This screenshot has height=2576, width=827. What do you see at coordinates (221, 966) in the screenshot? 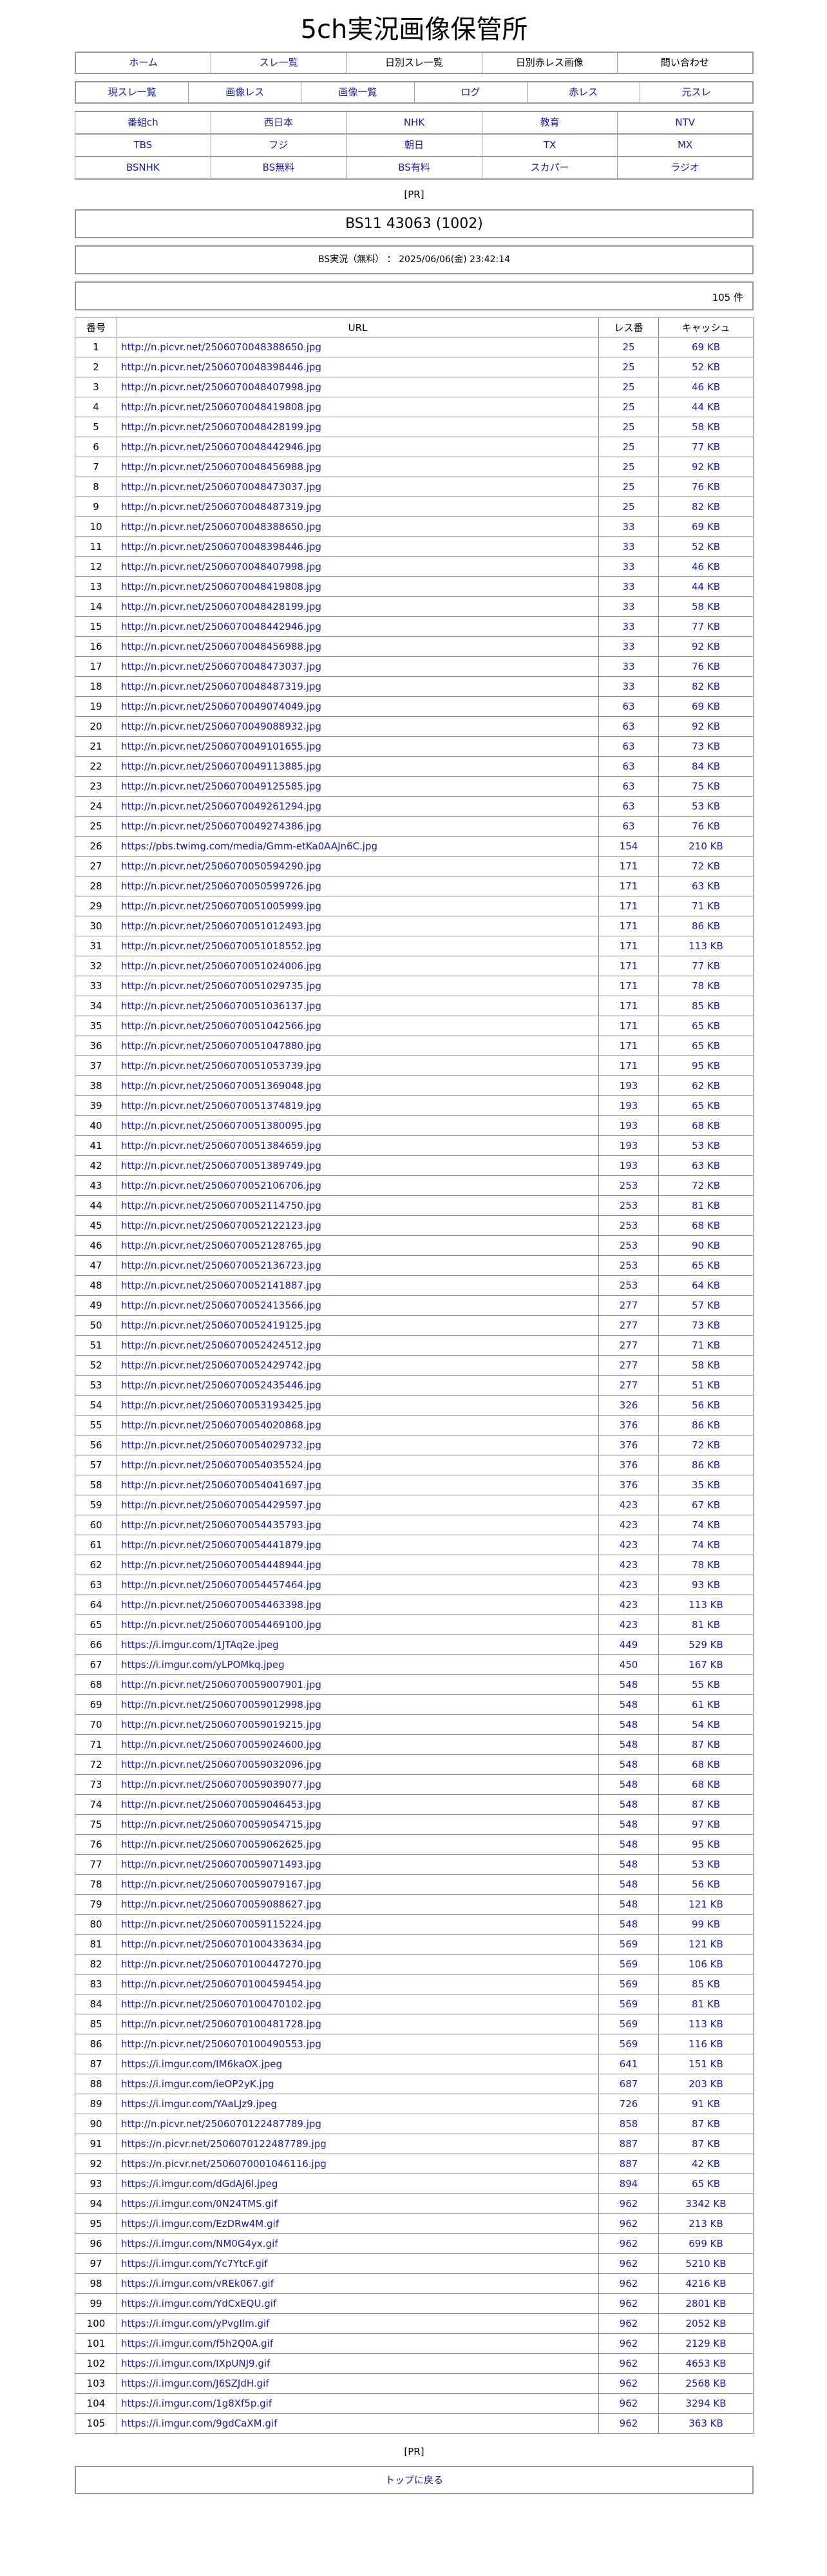
I see `image-url-link: http://n.picvr.net/2506070051024006.jpg` at bounding box center [221, 966].